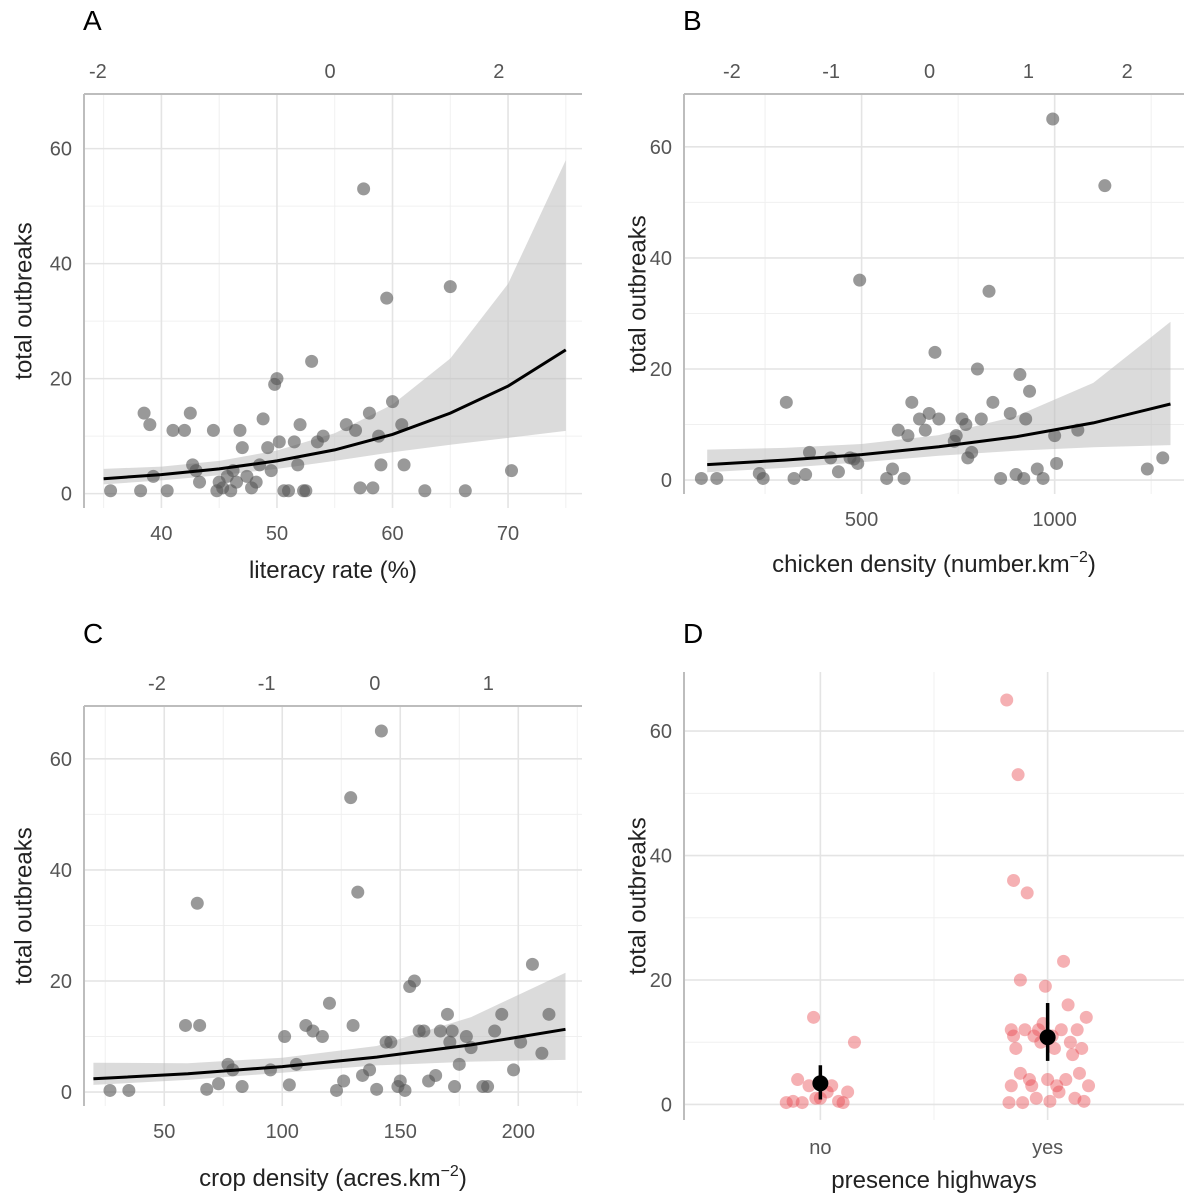  I want to click on top-axis-tick-label: 1, so click(1028, 72).